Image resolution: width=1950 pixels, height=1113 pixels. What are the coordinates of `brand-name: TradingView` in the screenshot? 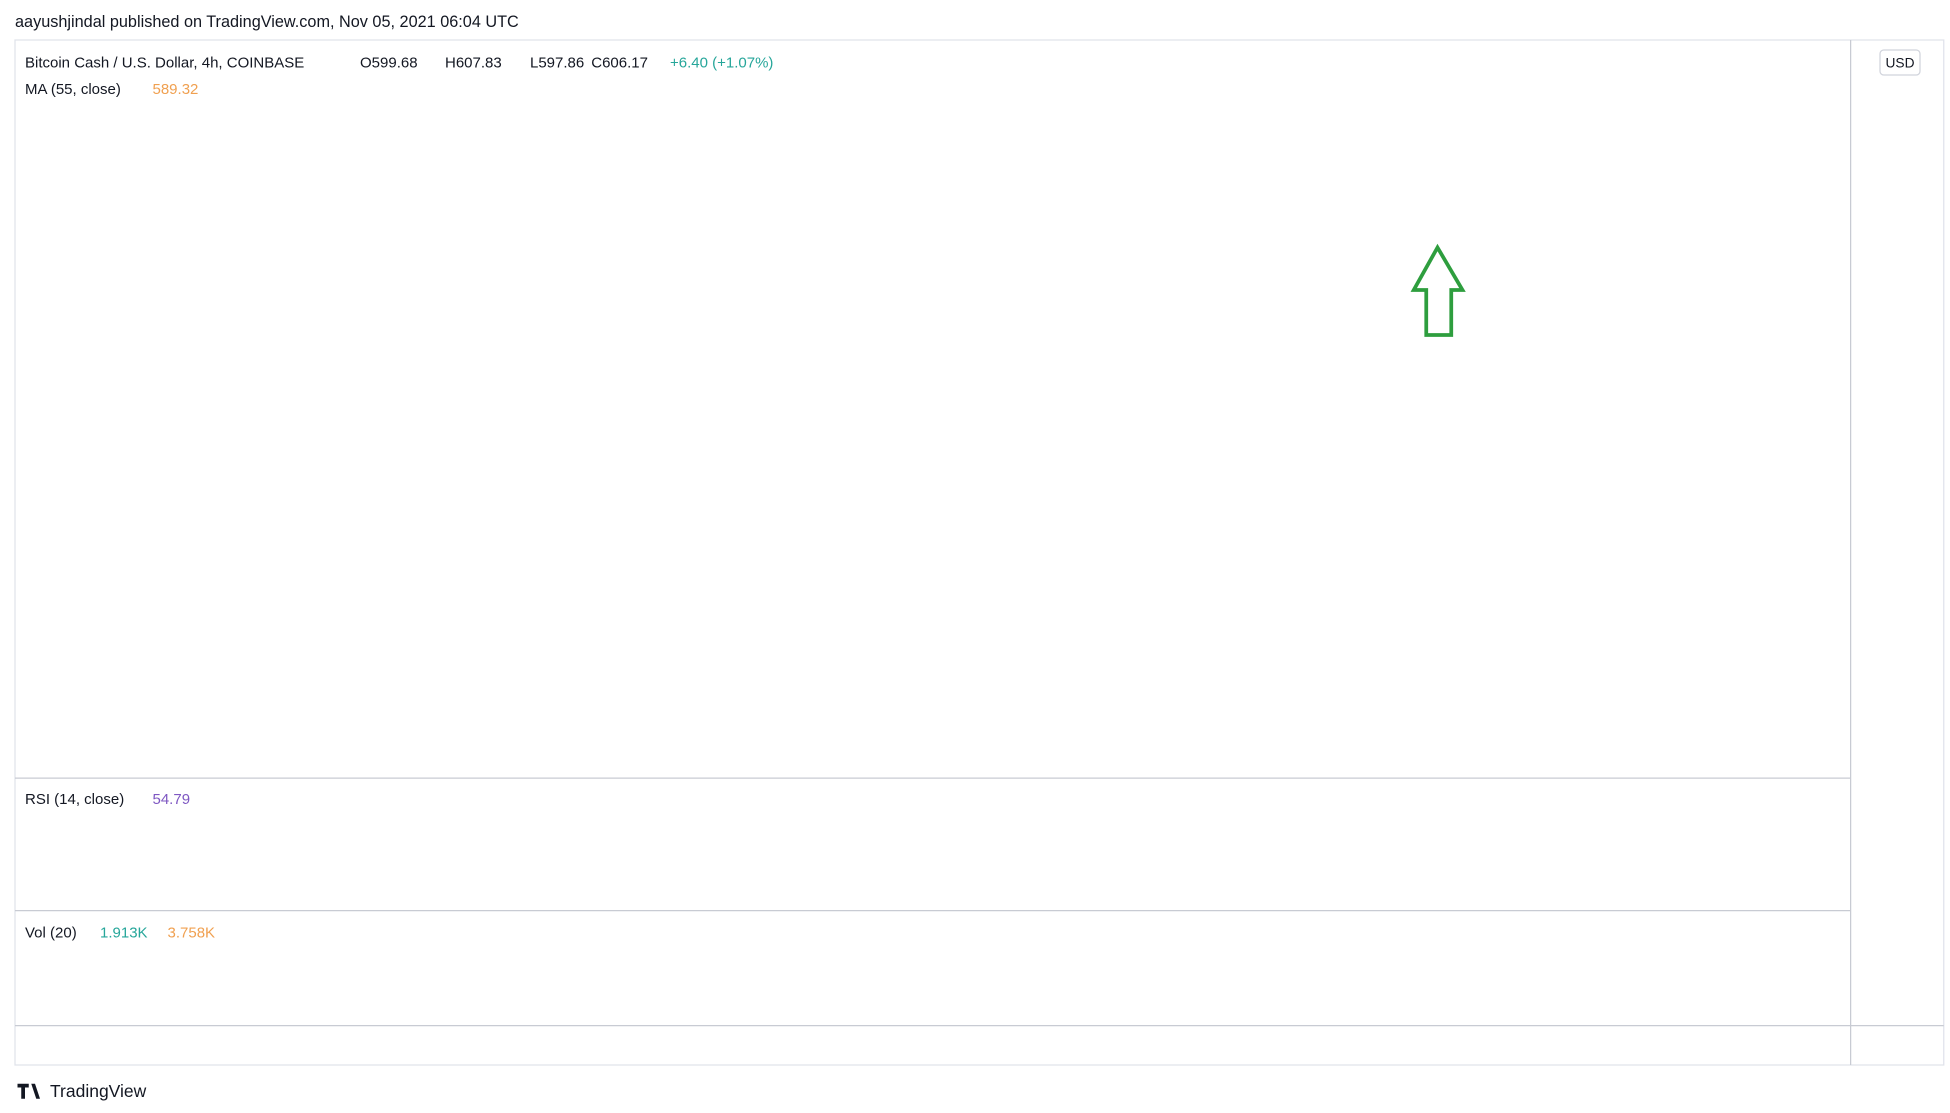 It's located at (98, 1091).